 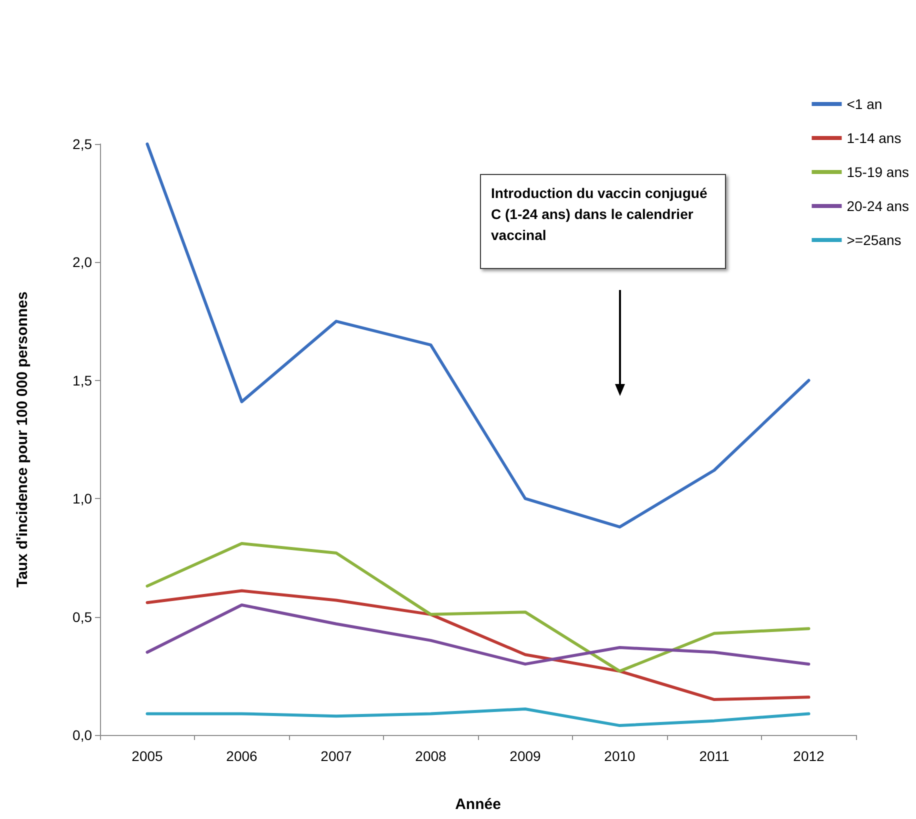 I want to click on legend-label: >=25ans, so click(x=874, y=240).